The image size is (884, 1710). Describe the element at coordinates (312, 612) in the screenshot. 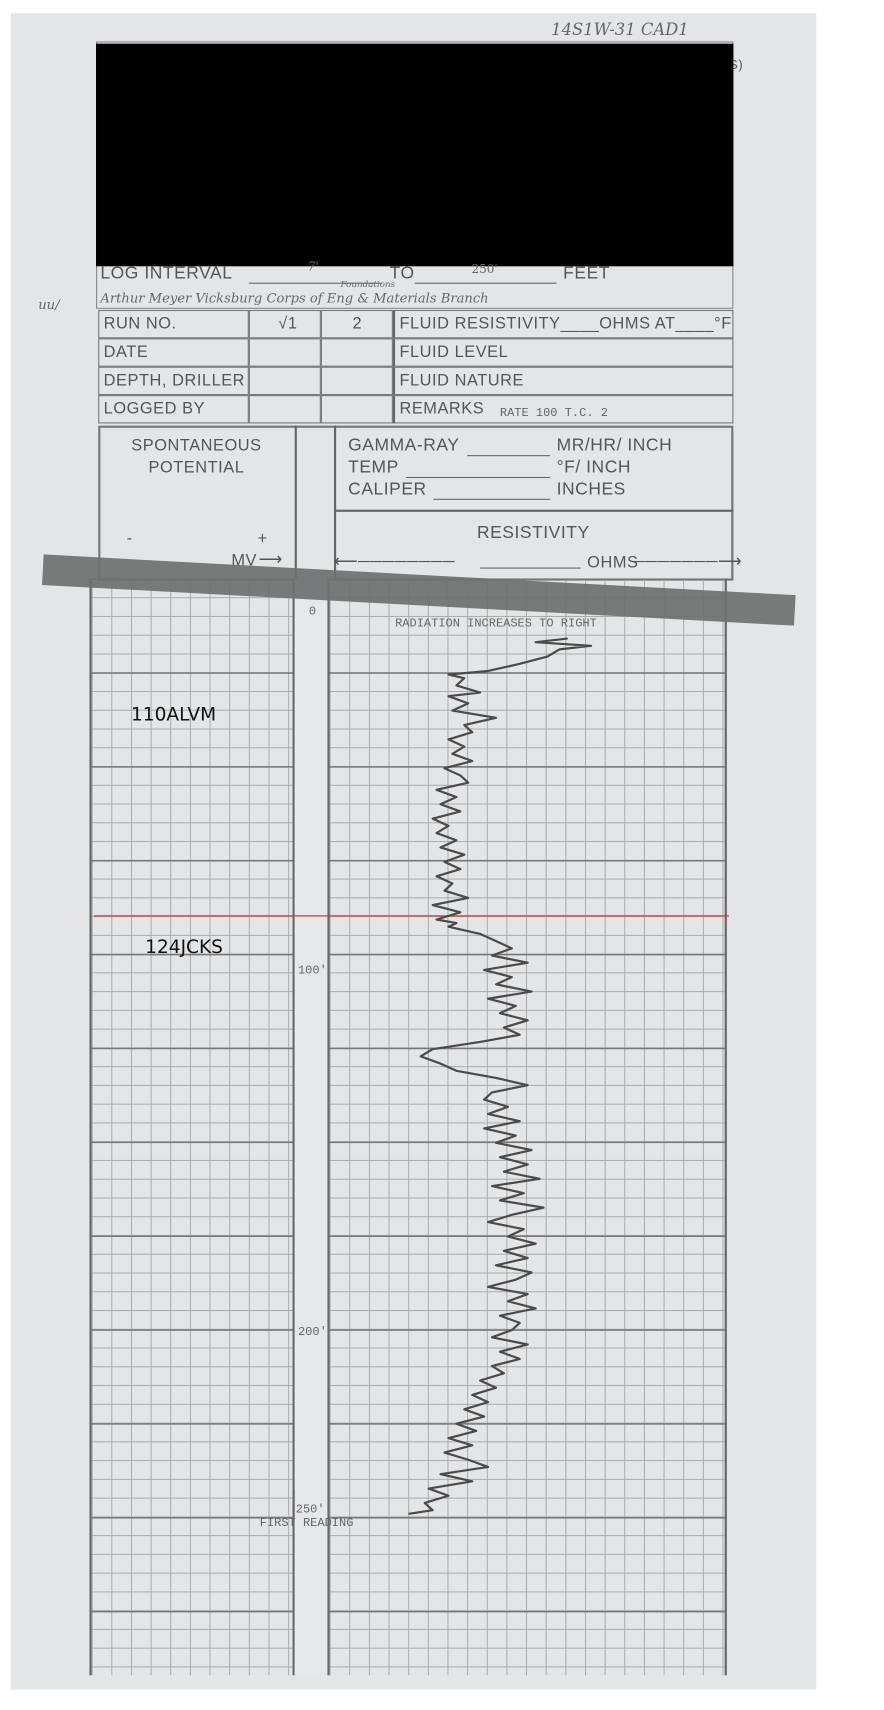

I see `depth-label-0: 0` at that location.